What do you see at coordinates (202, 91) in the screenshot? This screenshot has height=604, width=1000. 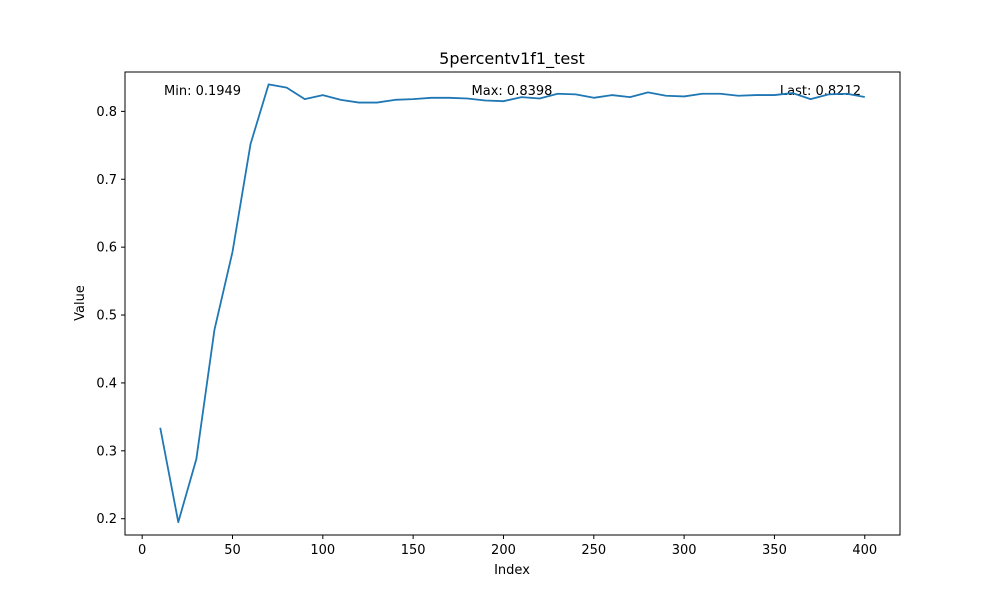 I see `min-annotation: Min: 0.1949` at bounding box center [202, 91].